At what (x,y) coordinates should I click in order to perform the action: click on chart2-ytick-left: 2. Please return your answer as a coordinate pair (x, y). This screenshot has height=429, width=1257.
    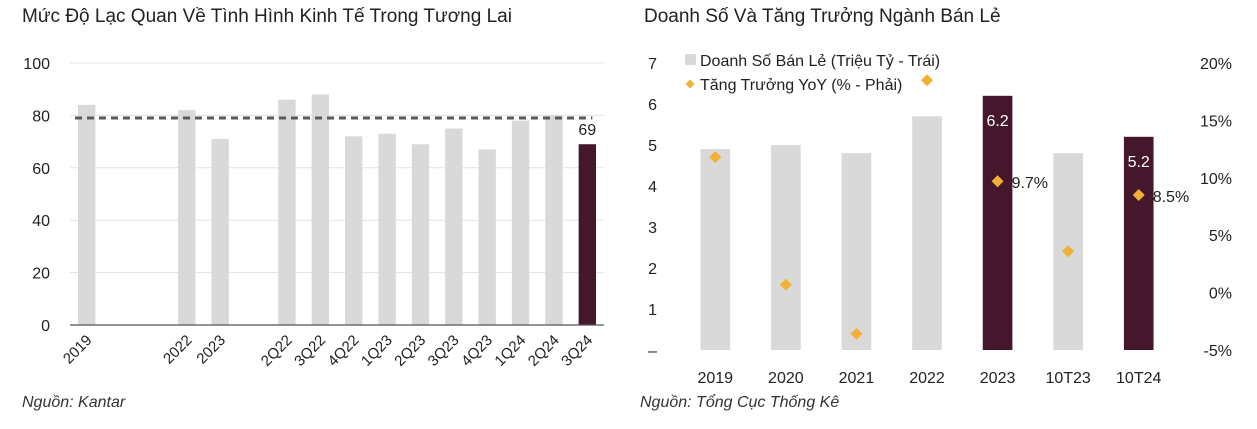
    Looking at the image, I should click on (652, 269).